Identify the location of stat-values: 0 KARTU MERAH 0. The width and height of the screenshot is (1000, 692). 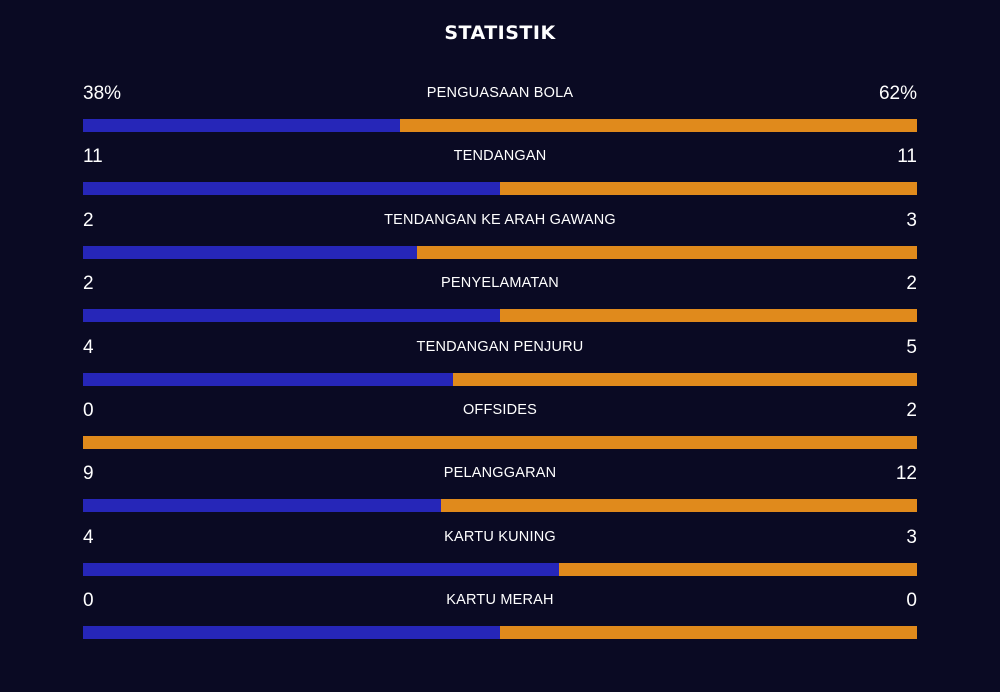
(500, 601).